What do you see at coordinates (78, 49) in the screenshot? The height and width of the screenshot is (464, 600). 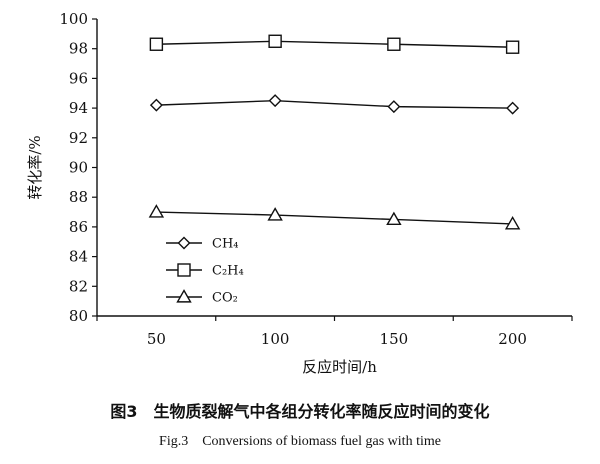 I see `y-tick-label: 98` at bounding box center [78, 49].